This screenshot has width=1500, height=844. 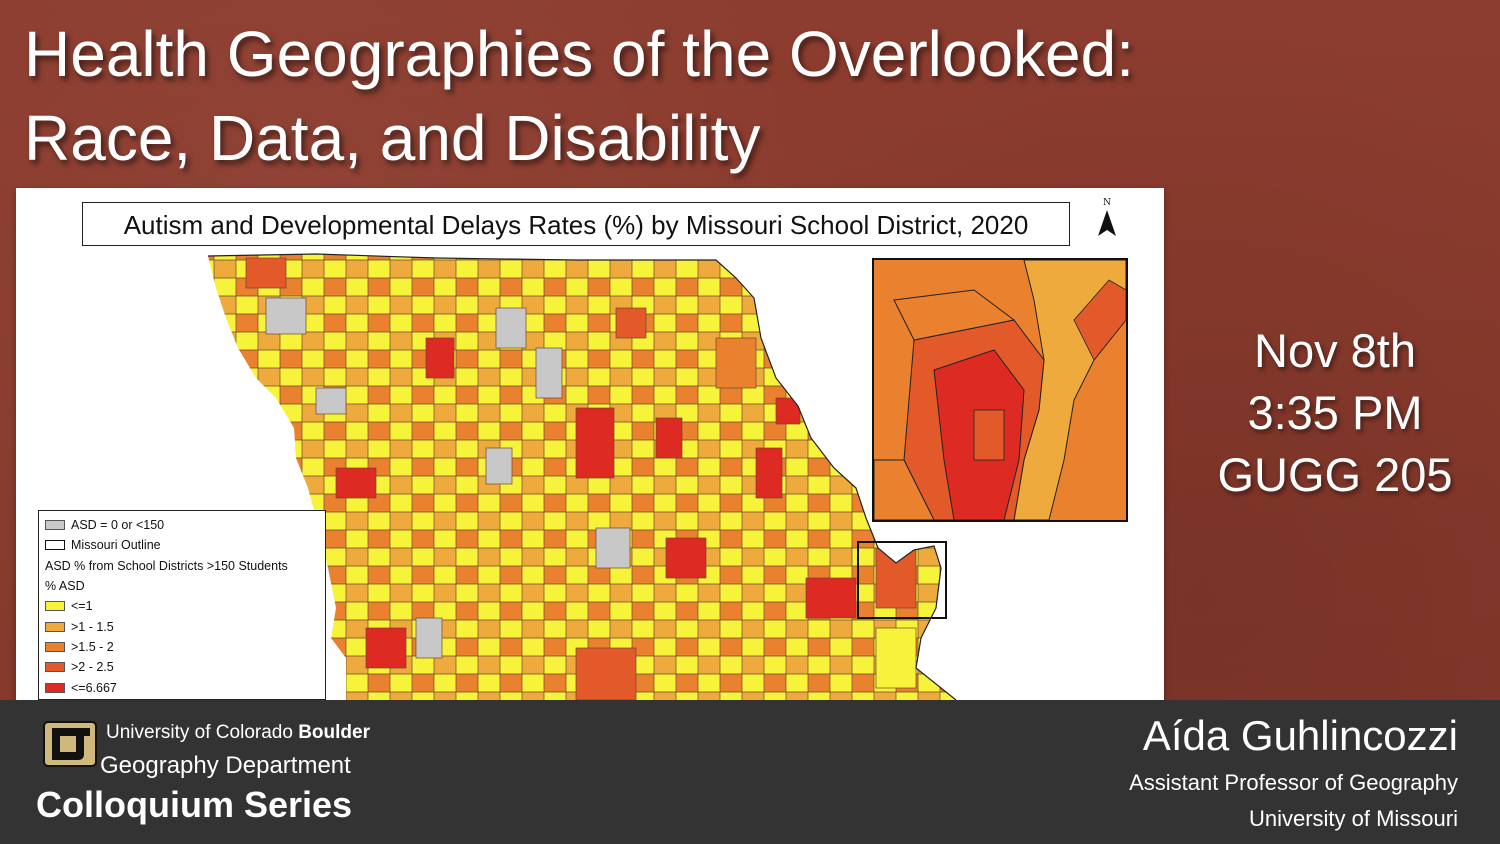 What do you see at coordinates (194, 804) in the screenshot?
I see `series-name: Colloquium Series` at bounding box center [194, 804].